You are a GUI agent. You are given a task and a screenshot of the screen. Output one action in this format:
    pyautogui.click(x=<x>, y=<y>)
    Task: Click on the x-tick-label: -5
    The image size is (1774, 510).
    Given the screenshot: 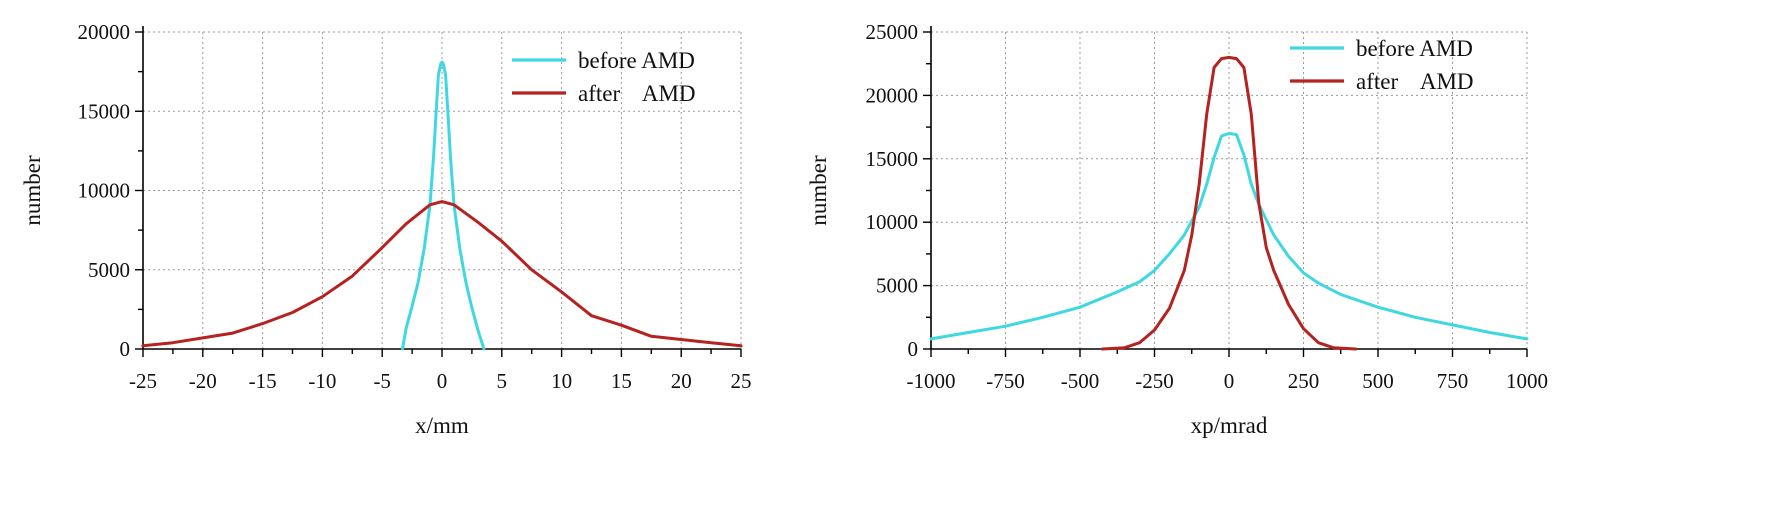 What is the action you would take?
    pyautogui.click(x=382, y=381)
    